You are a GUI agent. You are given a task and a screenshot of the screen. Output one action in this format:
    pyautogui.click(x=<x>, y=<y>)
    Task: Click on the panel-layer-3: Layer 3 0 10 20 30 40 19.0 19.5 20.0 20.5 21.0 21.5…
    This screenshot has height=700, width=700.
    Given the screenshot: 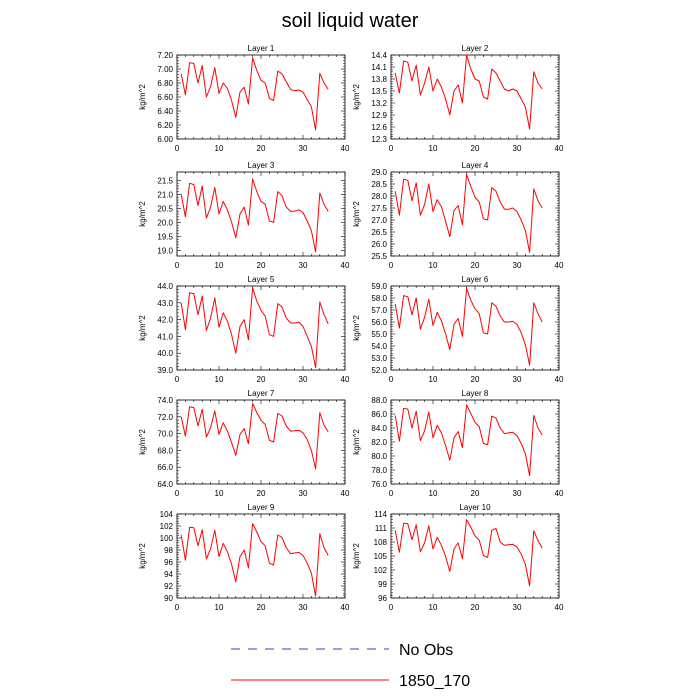 What is the action you would take?
    pyautogui.click(x=244, y=215)
    